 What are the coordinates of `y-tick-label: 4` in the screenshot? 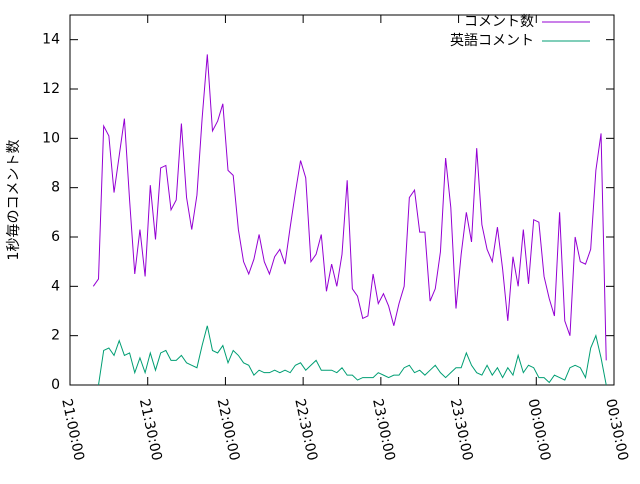 It's located at (55, 286).